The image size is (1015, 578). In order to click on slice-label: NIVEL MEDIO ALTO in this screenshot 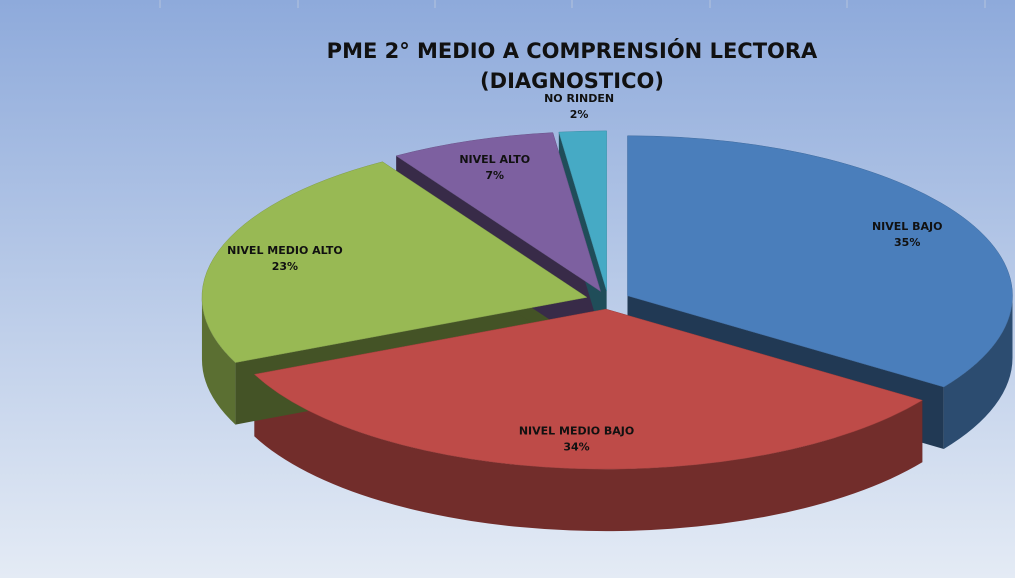, I will do `click(285, 250)`.